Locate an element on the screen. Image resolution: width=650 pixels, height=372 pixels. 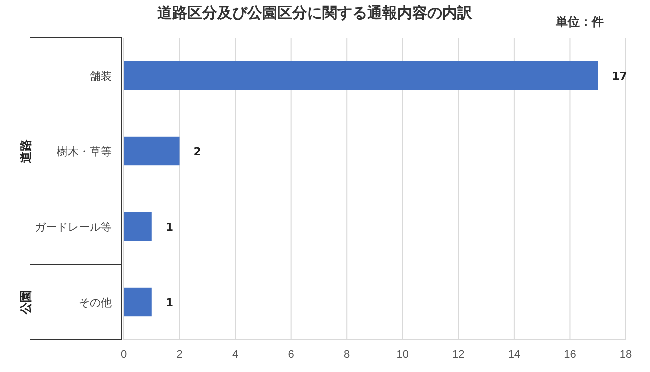
text: 道路 is located at coordinates (26, 151).